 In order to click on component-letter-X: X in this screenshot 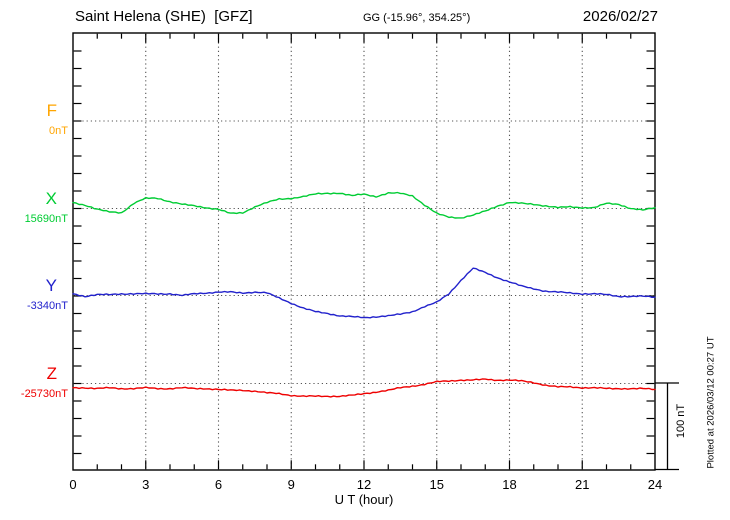, I will do `click(51, 198)`.